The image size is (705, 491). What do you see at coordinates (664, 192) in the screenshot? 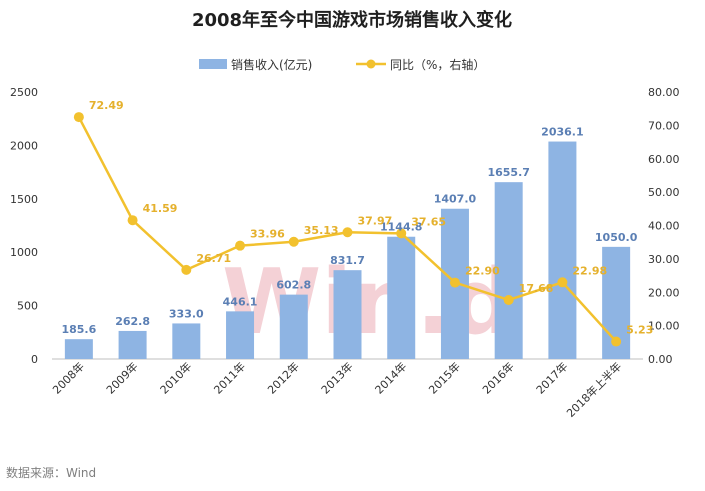
I see `y2-tick-label: 50.00` at bounding box center [664, 192].